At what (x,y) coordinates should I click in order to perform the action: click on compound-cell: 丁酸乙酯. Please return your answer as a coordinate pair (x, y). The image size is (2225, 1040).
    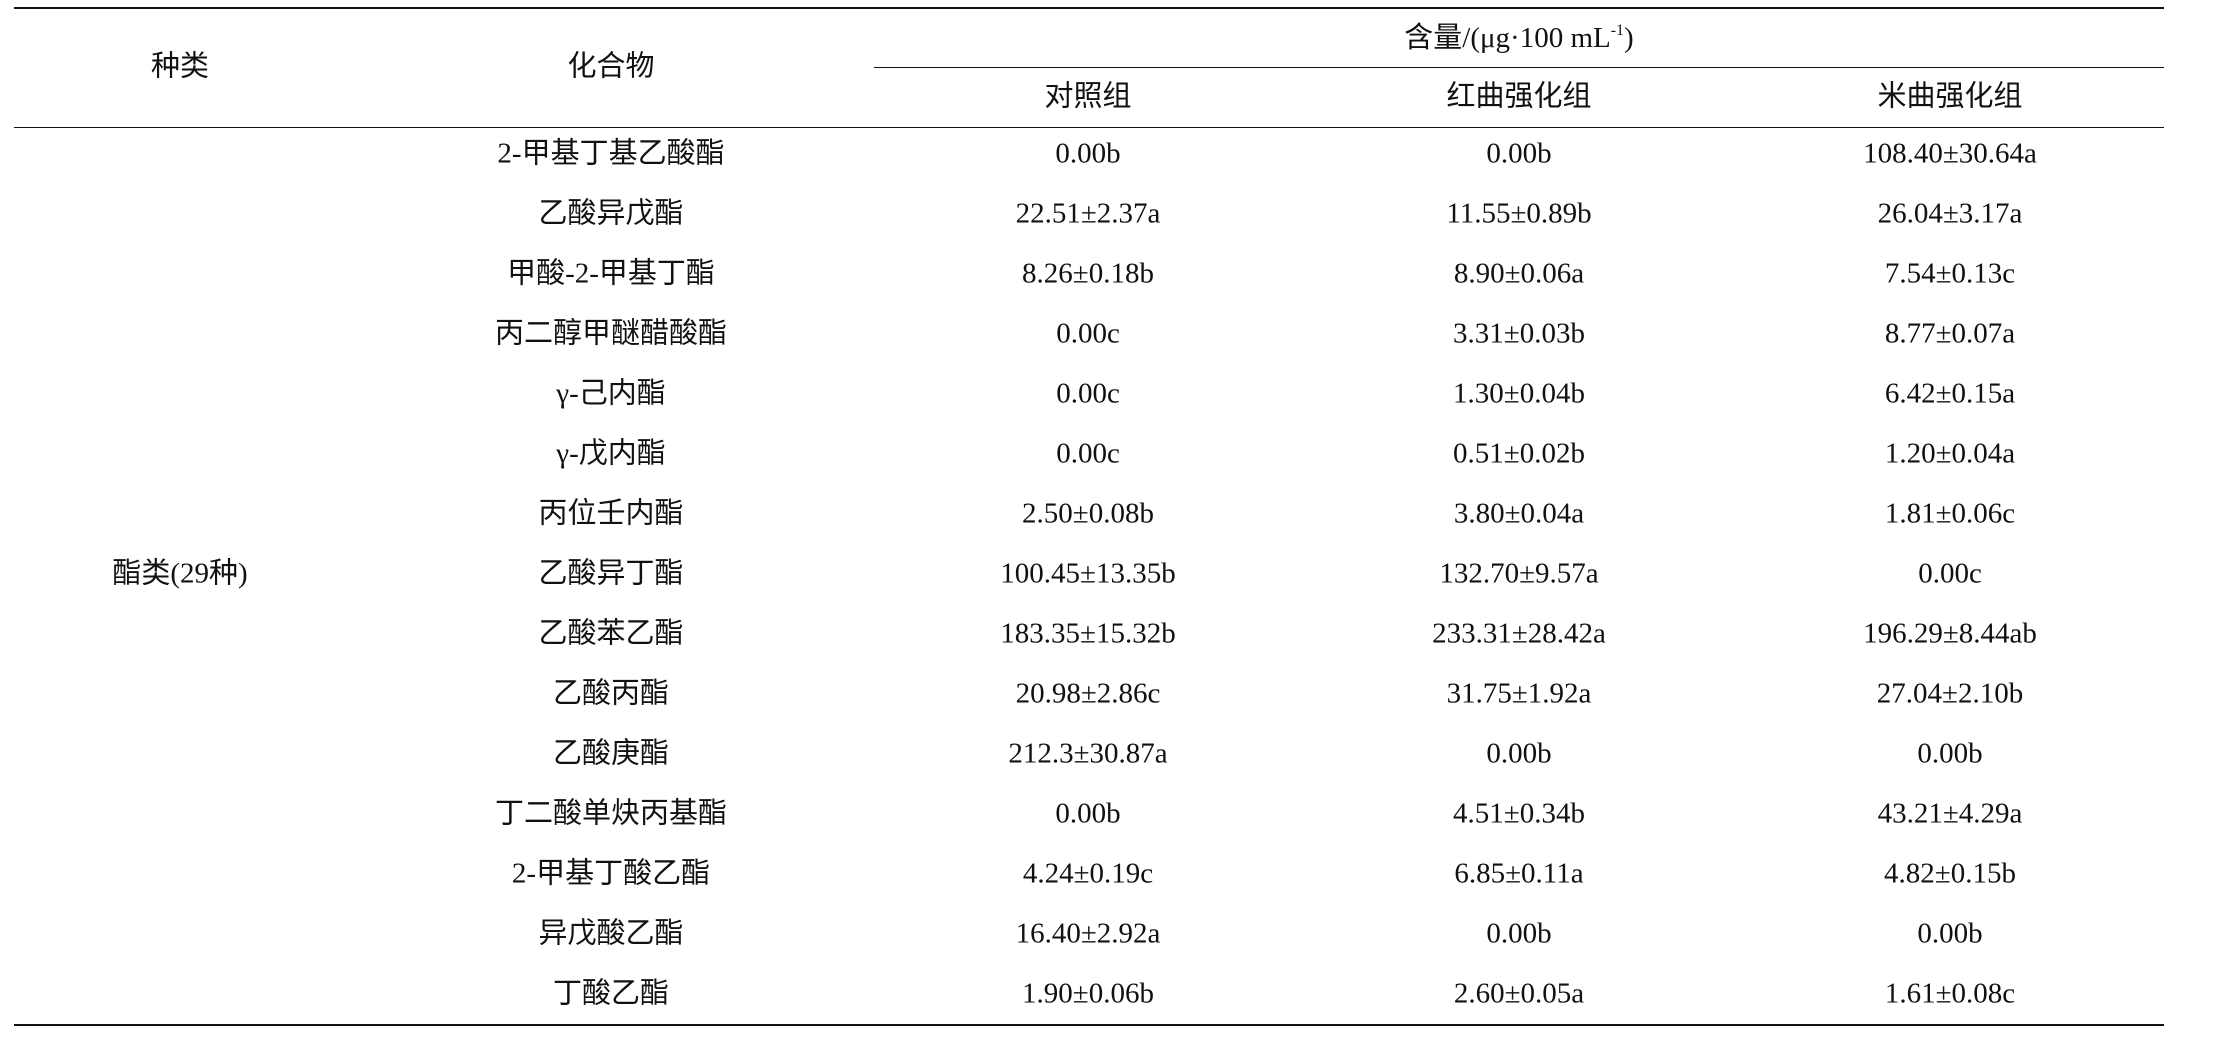
    Looking at the image, I should click on (611, 993).